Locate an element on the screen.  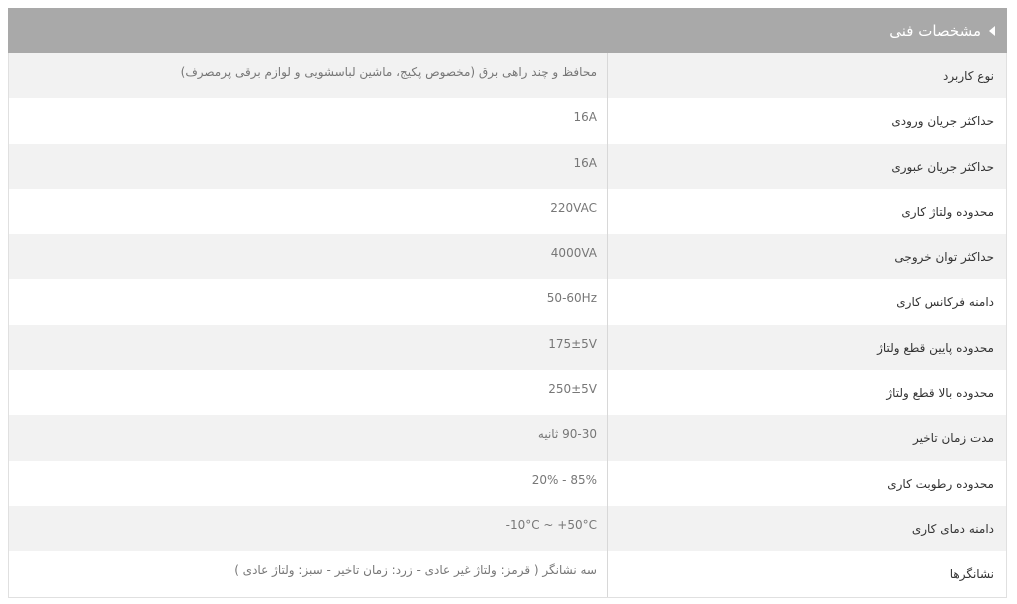
spec-value: -10°C ~ +50°C is located at coordinates (551, 524).